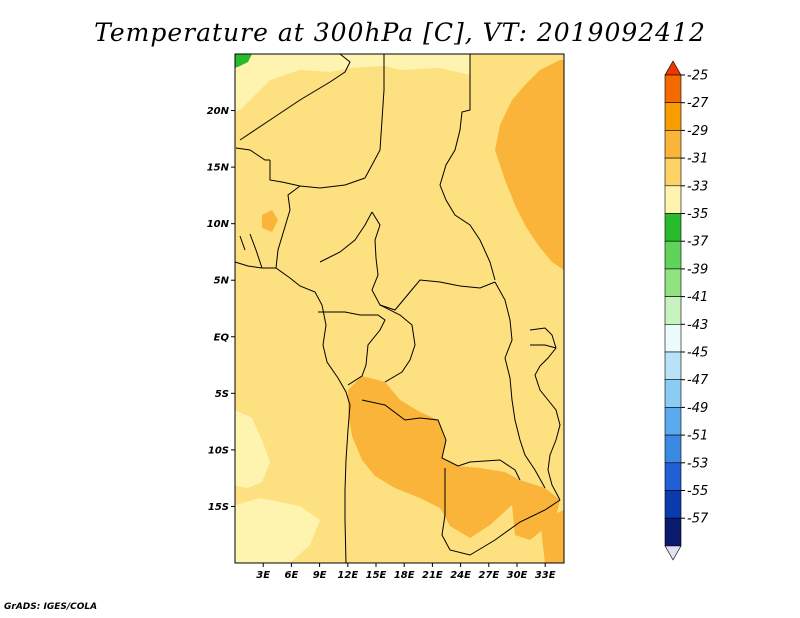 Image resolution: width=800 pixels, height=618 pixels. I want to click on longitude-axis: 3E 6E 9E 12E 15E 18E 21E 24E 27E 30E 33E, so click(406, 572).